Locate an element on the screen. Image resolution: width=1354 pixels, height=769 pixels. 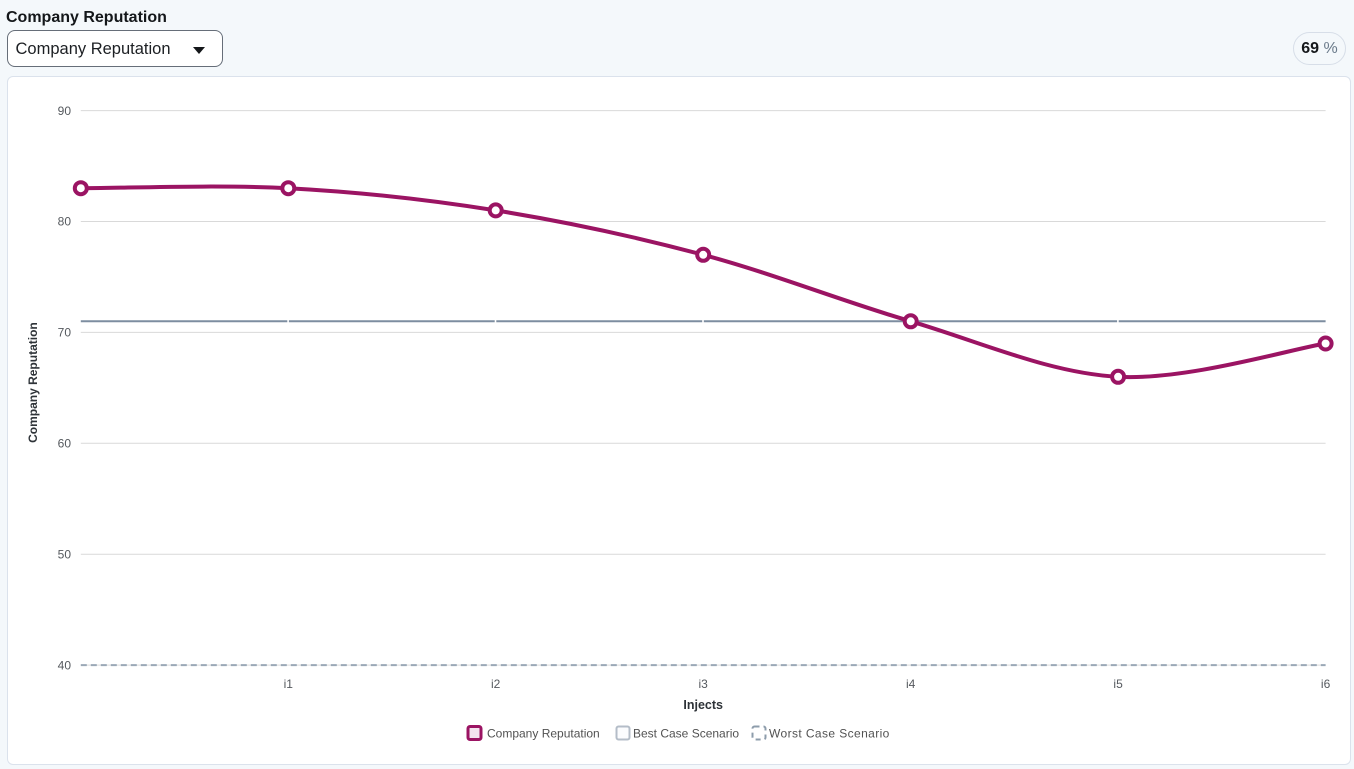
svg-text: i4 is located at coordinates (911, 684).